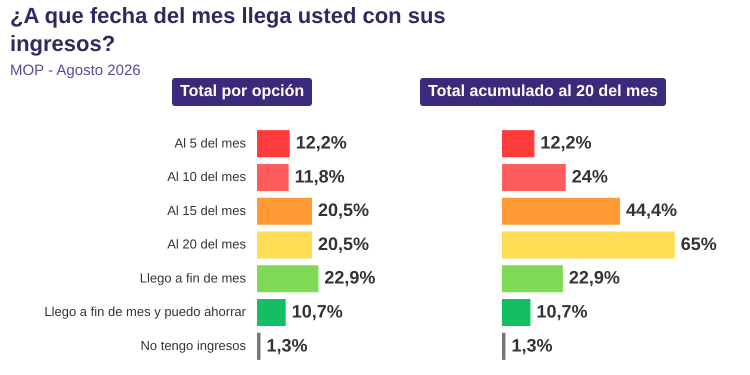  I want to click on y-tick-label: Al 10 del mes, so click(206, 176).